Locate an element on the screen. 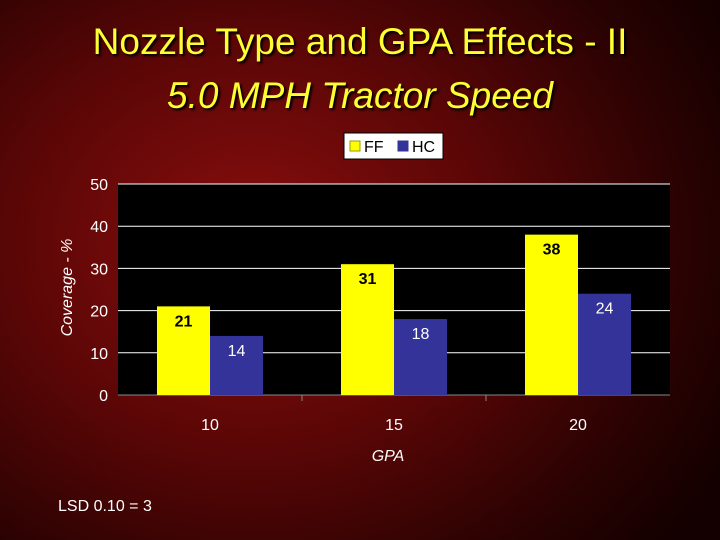 The height and width of the screenshot is (540, 720). data-label-ff: 31 is located at coordinates (368, 279).